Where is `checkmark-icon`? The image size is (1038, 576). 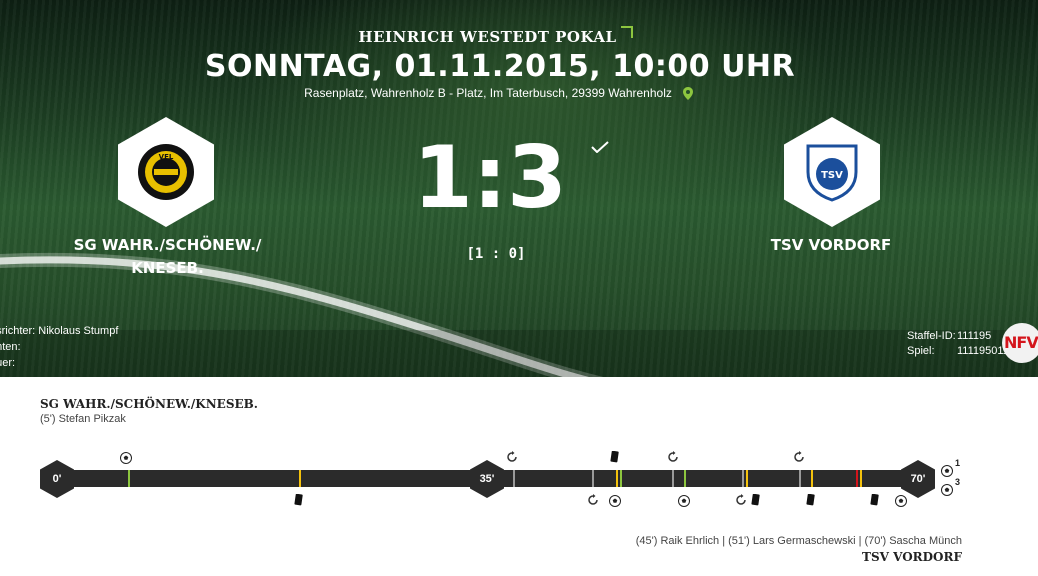
checkmark-icon is located at coordinates (600, 147).